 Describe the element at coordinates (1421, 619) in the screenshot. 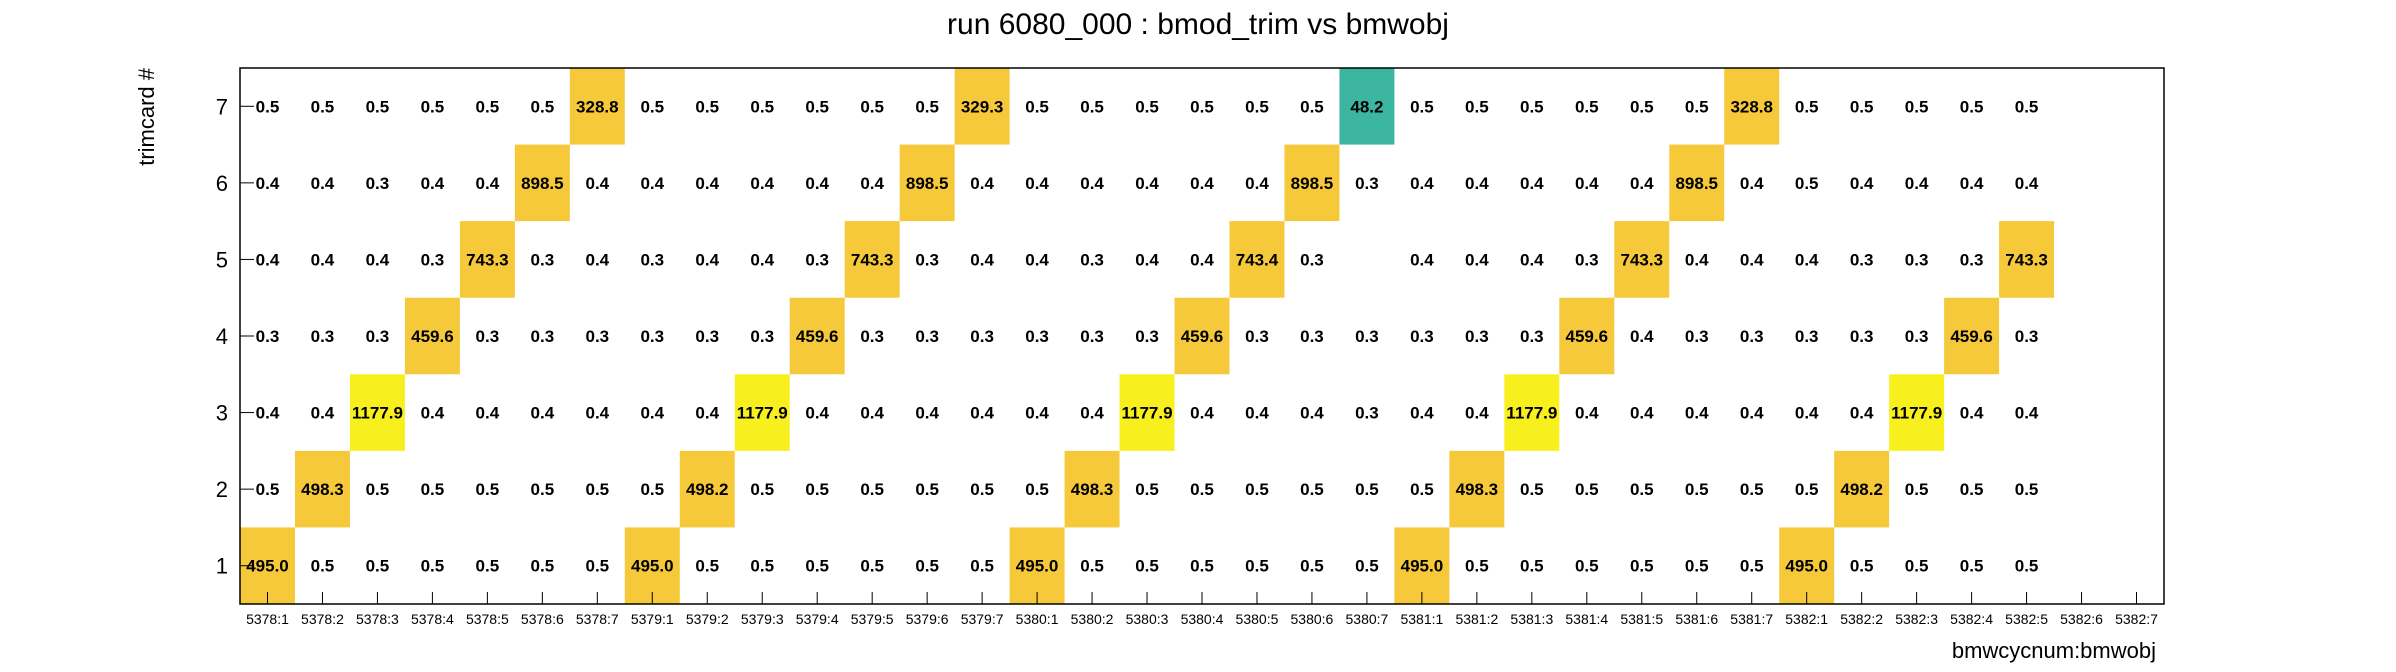

I see `x-tick-label: 5381:1` at that location.